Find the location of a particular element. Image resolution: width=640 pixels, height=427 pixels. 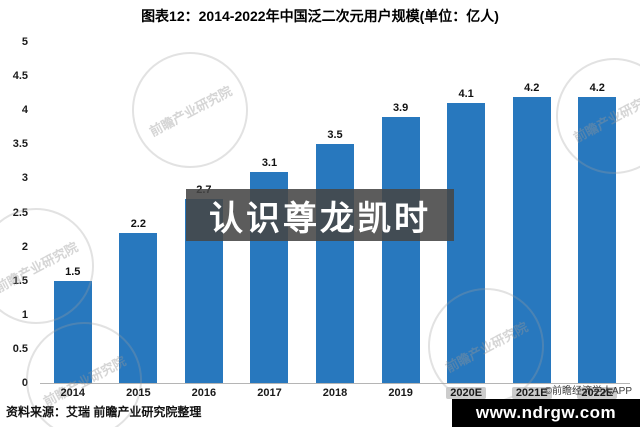

bar-group: 3.5 is located at coordinates (335, 212).